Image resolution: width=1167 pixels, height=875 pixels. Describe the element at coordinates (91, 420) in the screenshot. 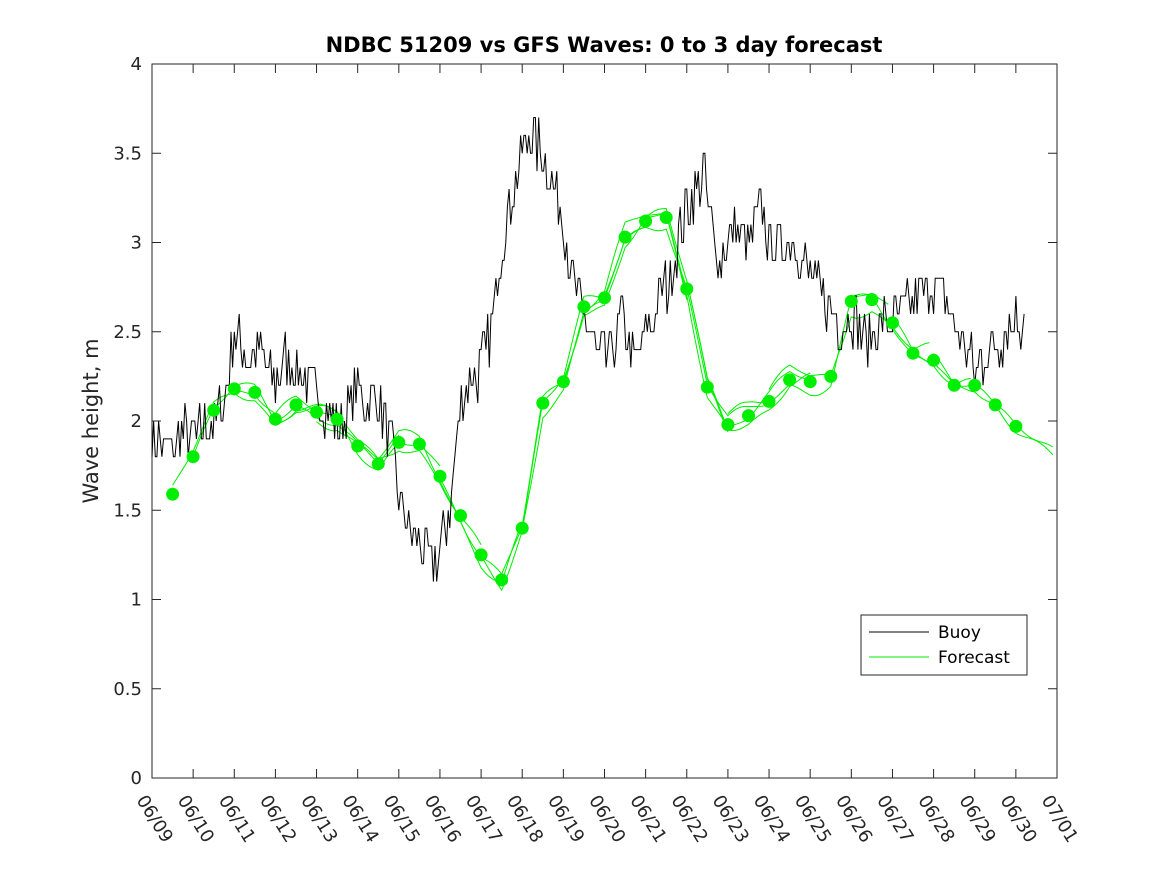

I see `y-axis-label: Wave height, m` at that location.